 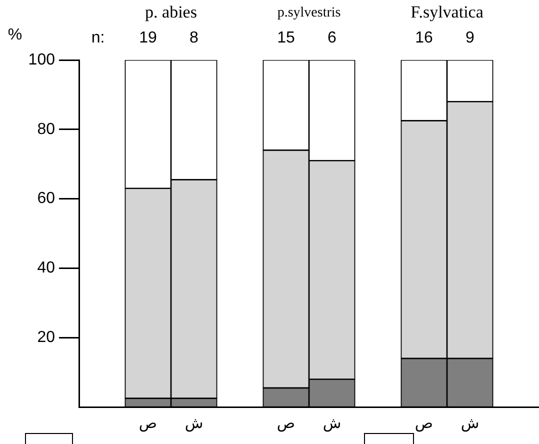 I want to click on text: n:, so click(x=98, y=37).